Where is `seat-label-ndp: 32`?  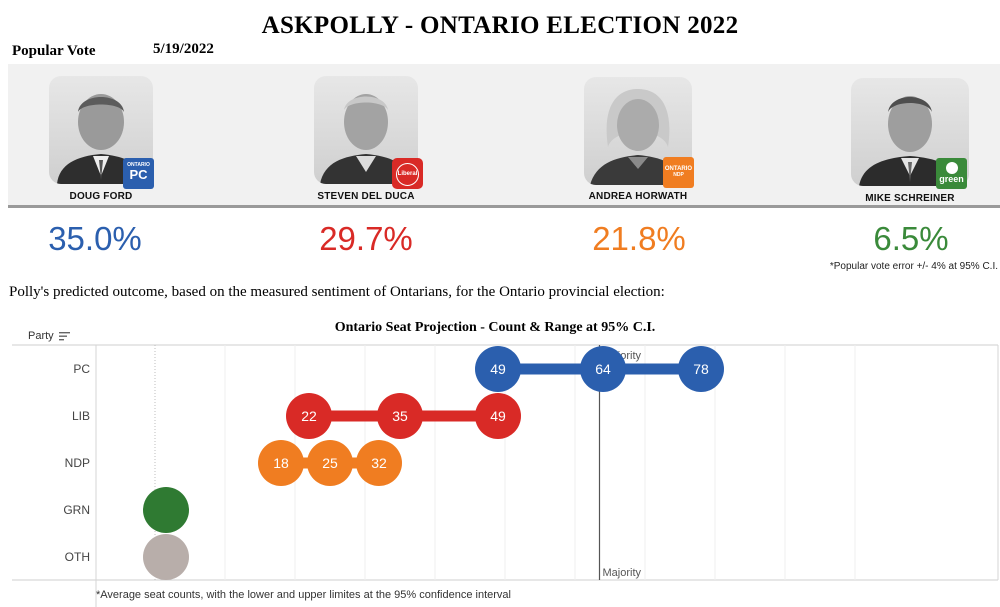 seat-label-ndp: 32 is located at coordinates (379, 463).